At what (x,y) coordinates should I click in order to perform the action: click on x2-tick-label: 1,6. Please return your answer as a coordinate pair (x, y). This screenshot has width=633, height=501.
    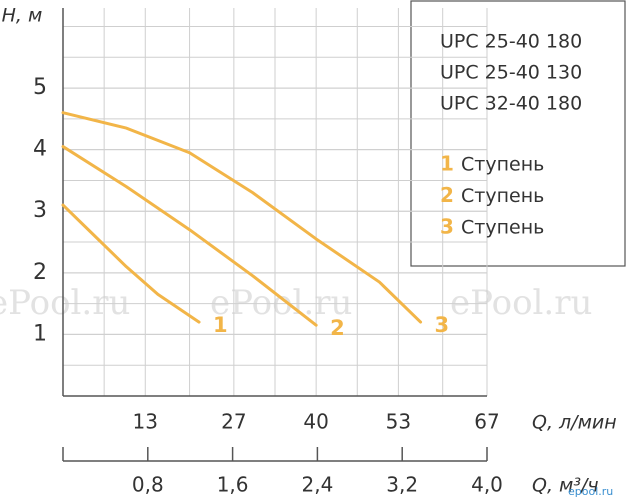
    Looking at the image, I should click on (233, 485).